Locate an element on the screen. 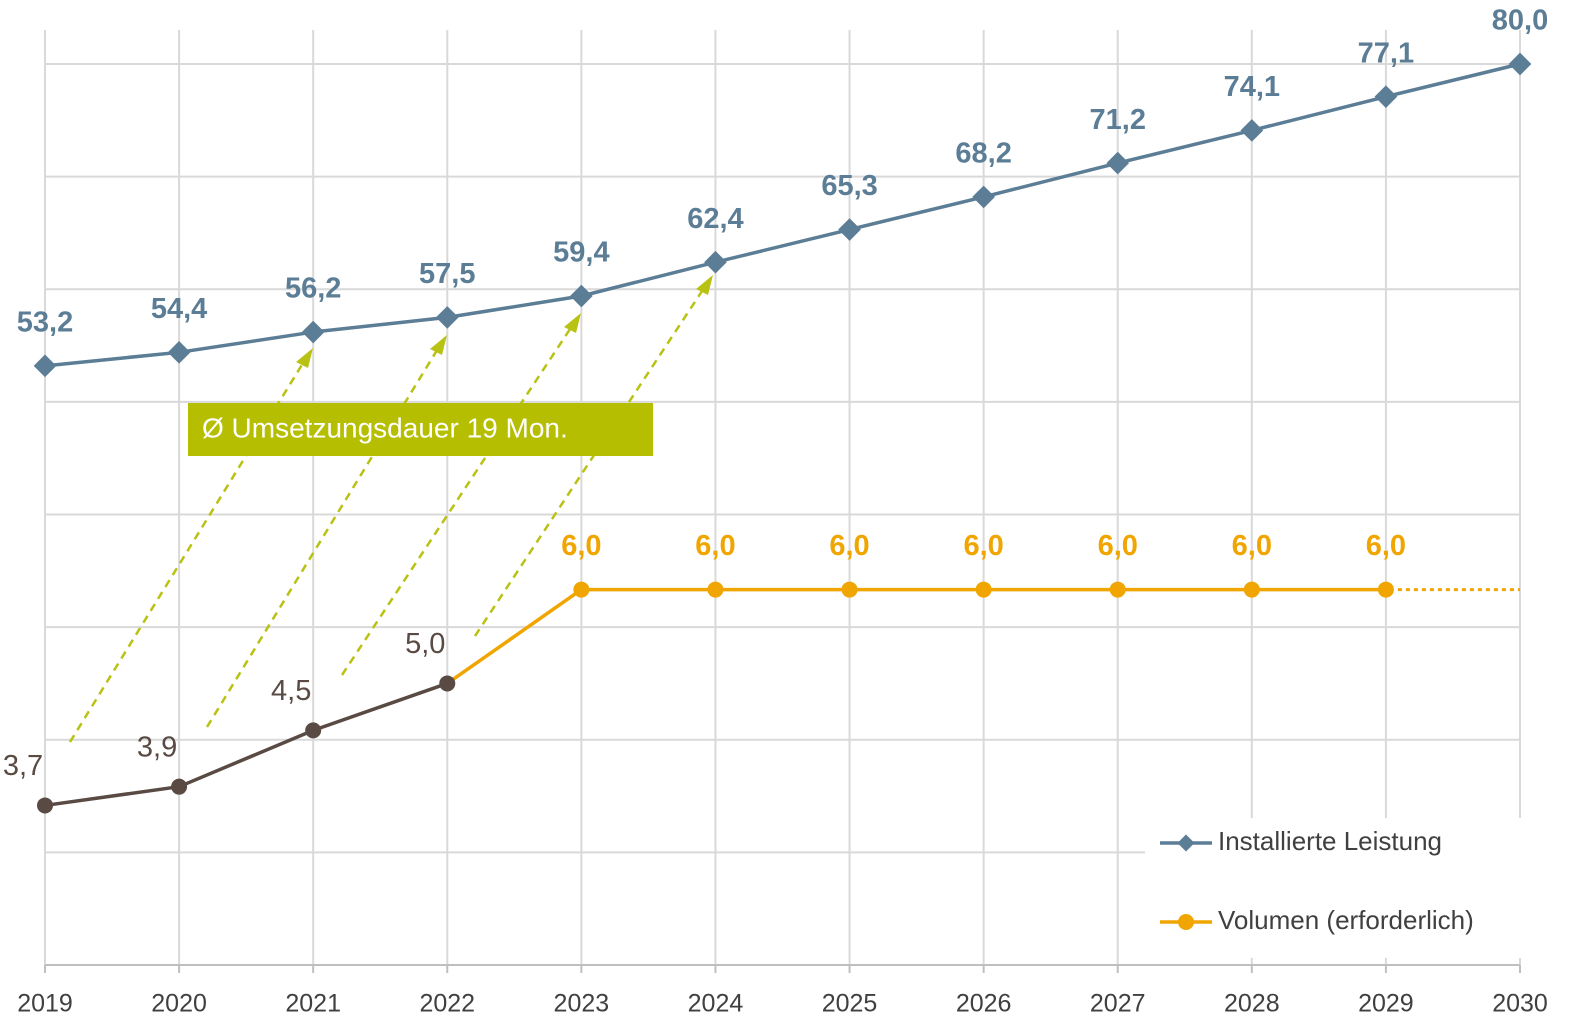 Image resolution: width=1583 pixels, height=1030 pixels. data-label: 68,2 is located at coordinates (983, 154).